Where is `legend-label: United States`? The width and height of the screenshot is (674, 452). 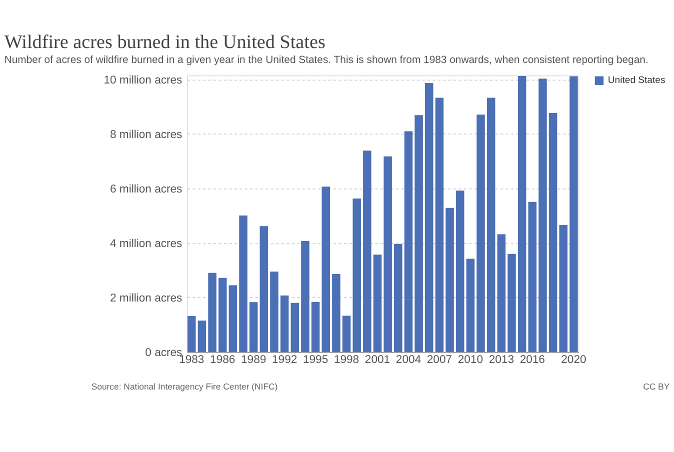 legend-label: United States is located at coordinates (637, 80).